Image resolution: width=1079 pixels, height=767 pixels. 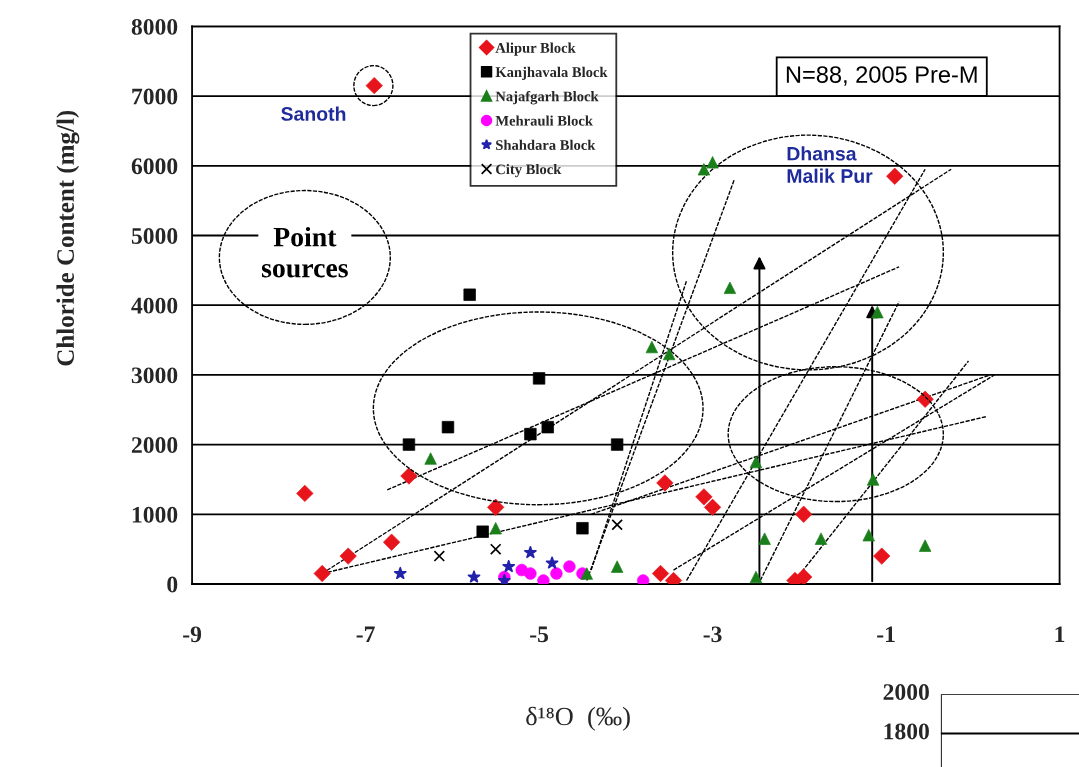 What do you see at coordinates (155, 96) in the screenshot?
I see `y-tick-label: 7000` at bounding box center [155, 96].